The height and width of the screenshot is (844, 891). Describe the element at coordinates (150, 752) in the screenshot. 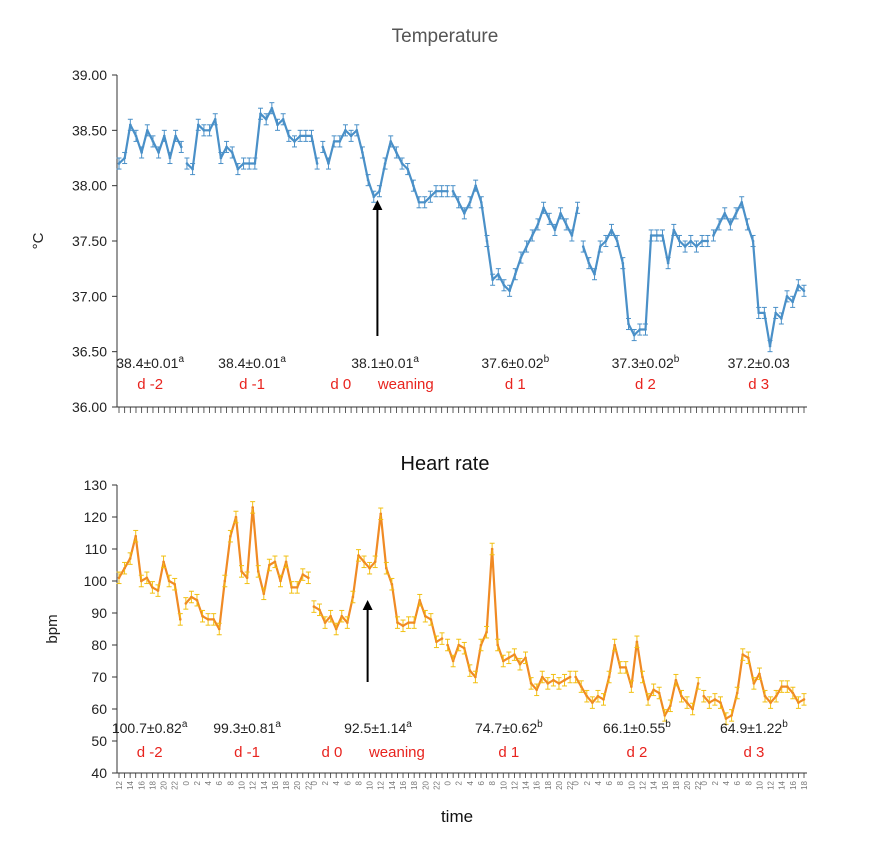

I see `heart_rate-day-label: d -2` at that location.